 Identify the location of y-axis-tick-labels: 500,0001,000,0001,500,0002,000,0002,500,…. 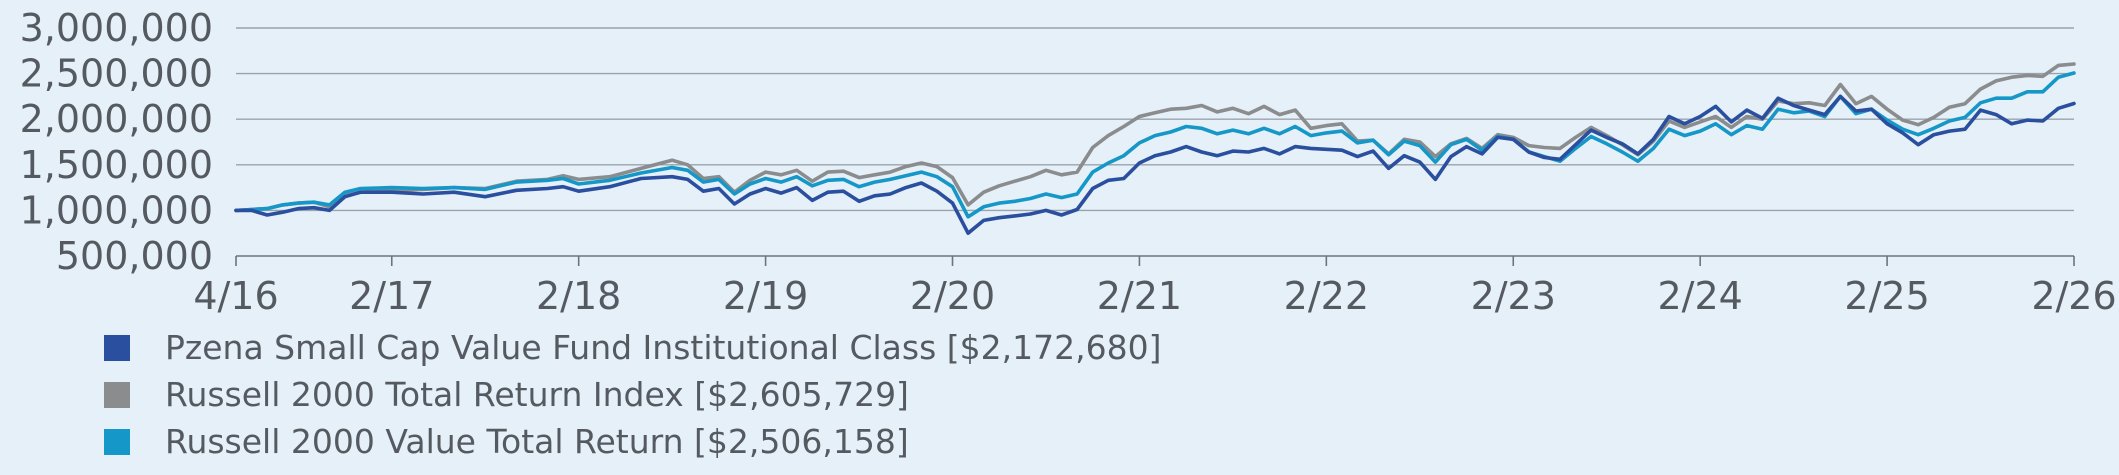
(116, 142).